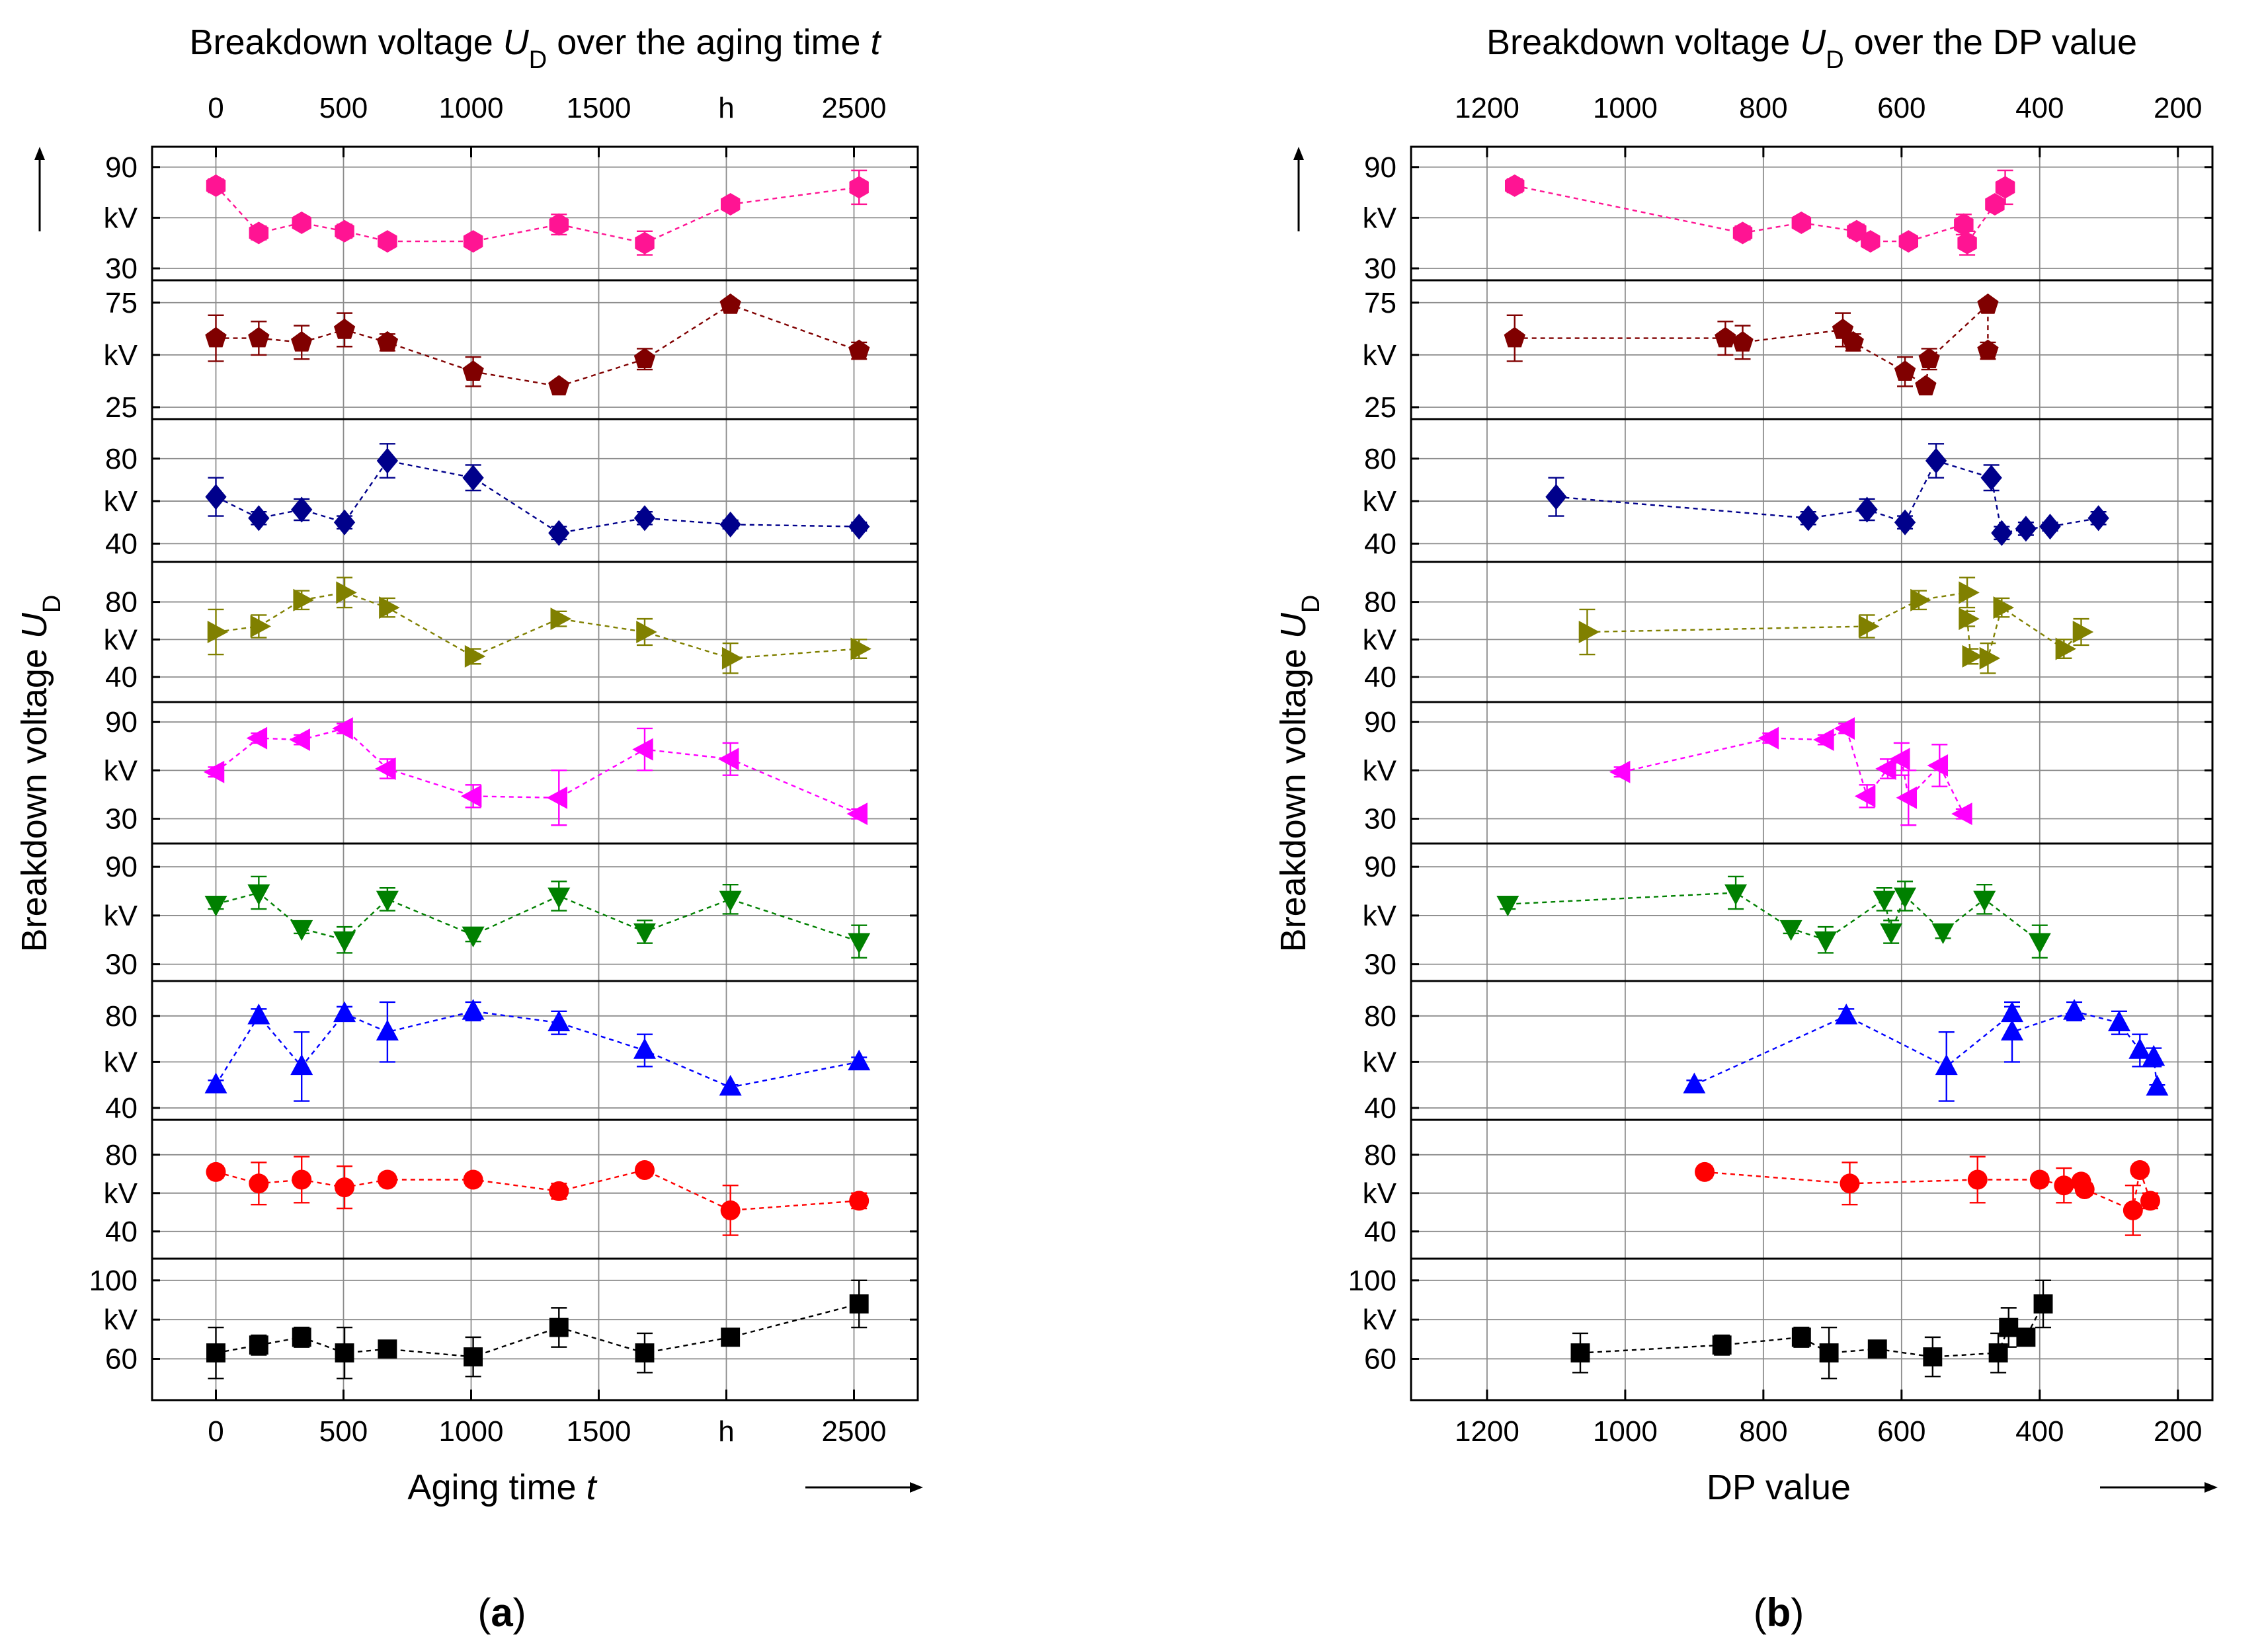 Image resolution: width=2266 pixels, height=1652 pixels. I want to click on y-axis-title: Breakdown voltage UD, so click(40, 774).